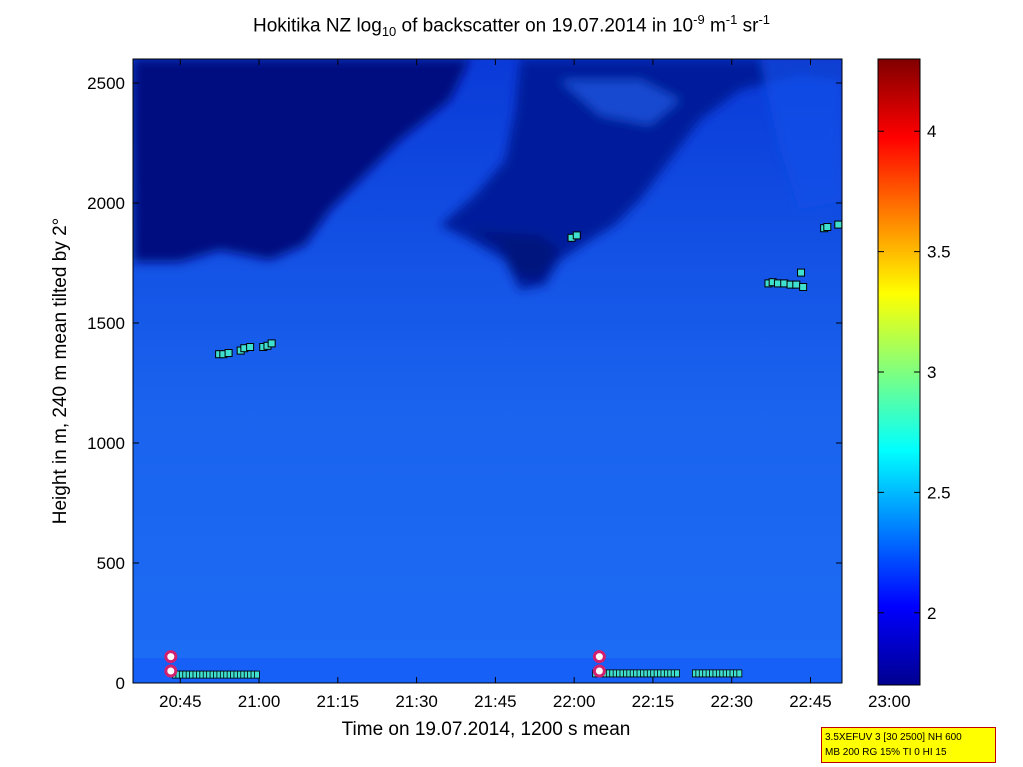 This screenshot has width=1023, height=767. I want to click on colorbar-tick-label: 4, so click(931, 131).